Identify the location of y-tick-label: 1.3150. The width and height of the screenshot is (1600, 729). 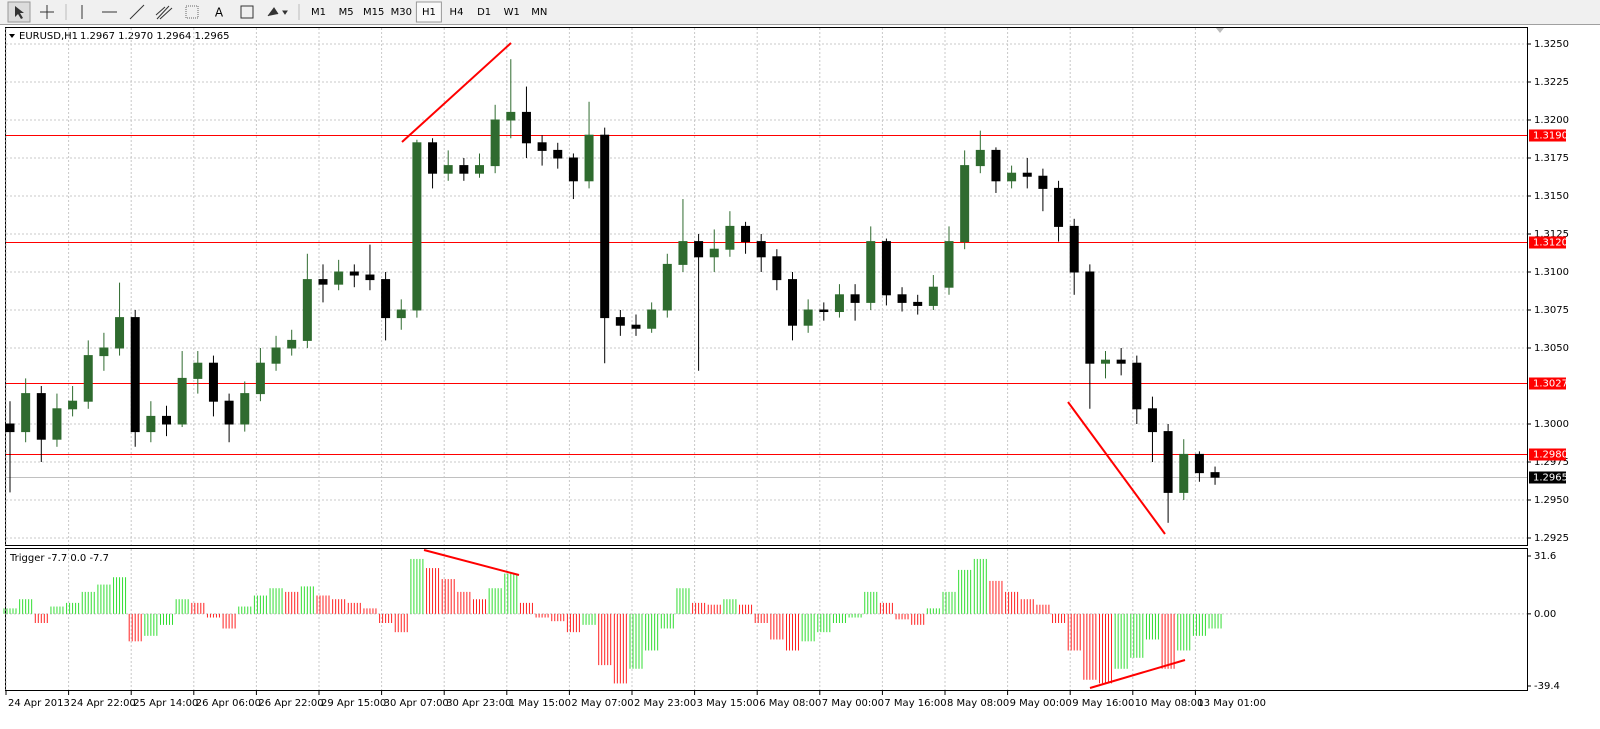
(1551, 196).